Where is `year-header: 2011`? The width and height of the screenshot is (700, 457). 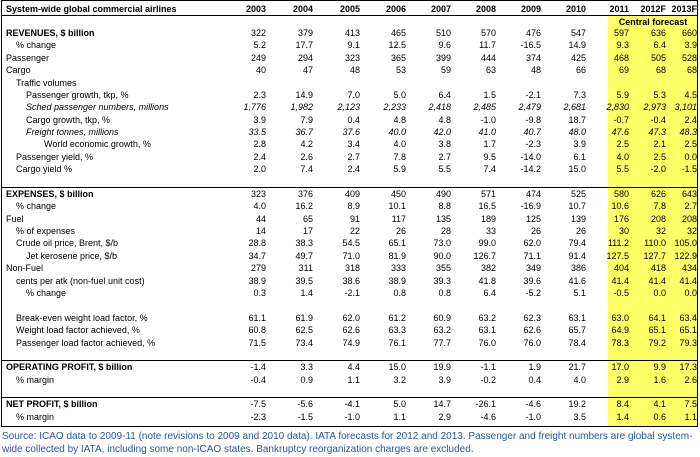 year-header: 2011 is located at coordinates (619, 9).